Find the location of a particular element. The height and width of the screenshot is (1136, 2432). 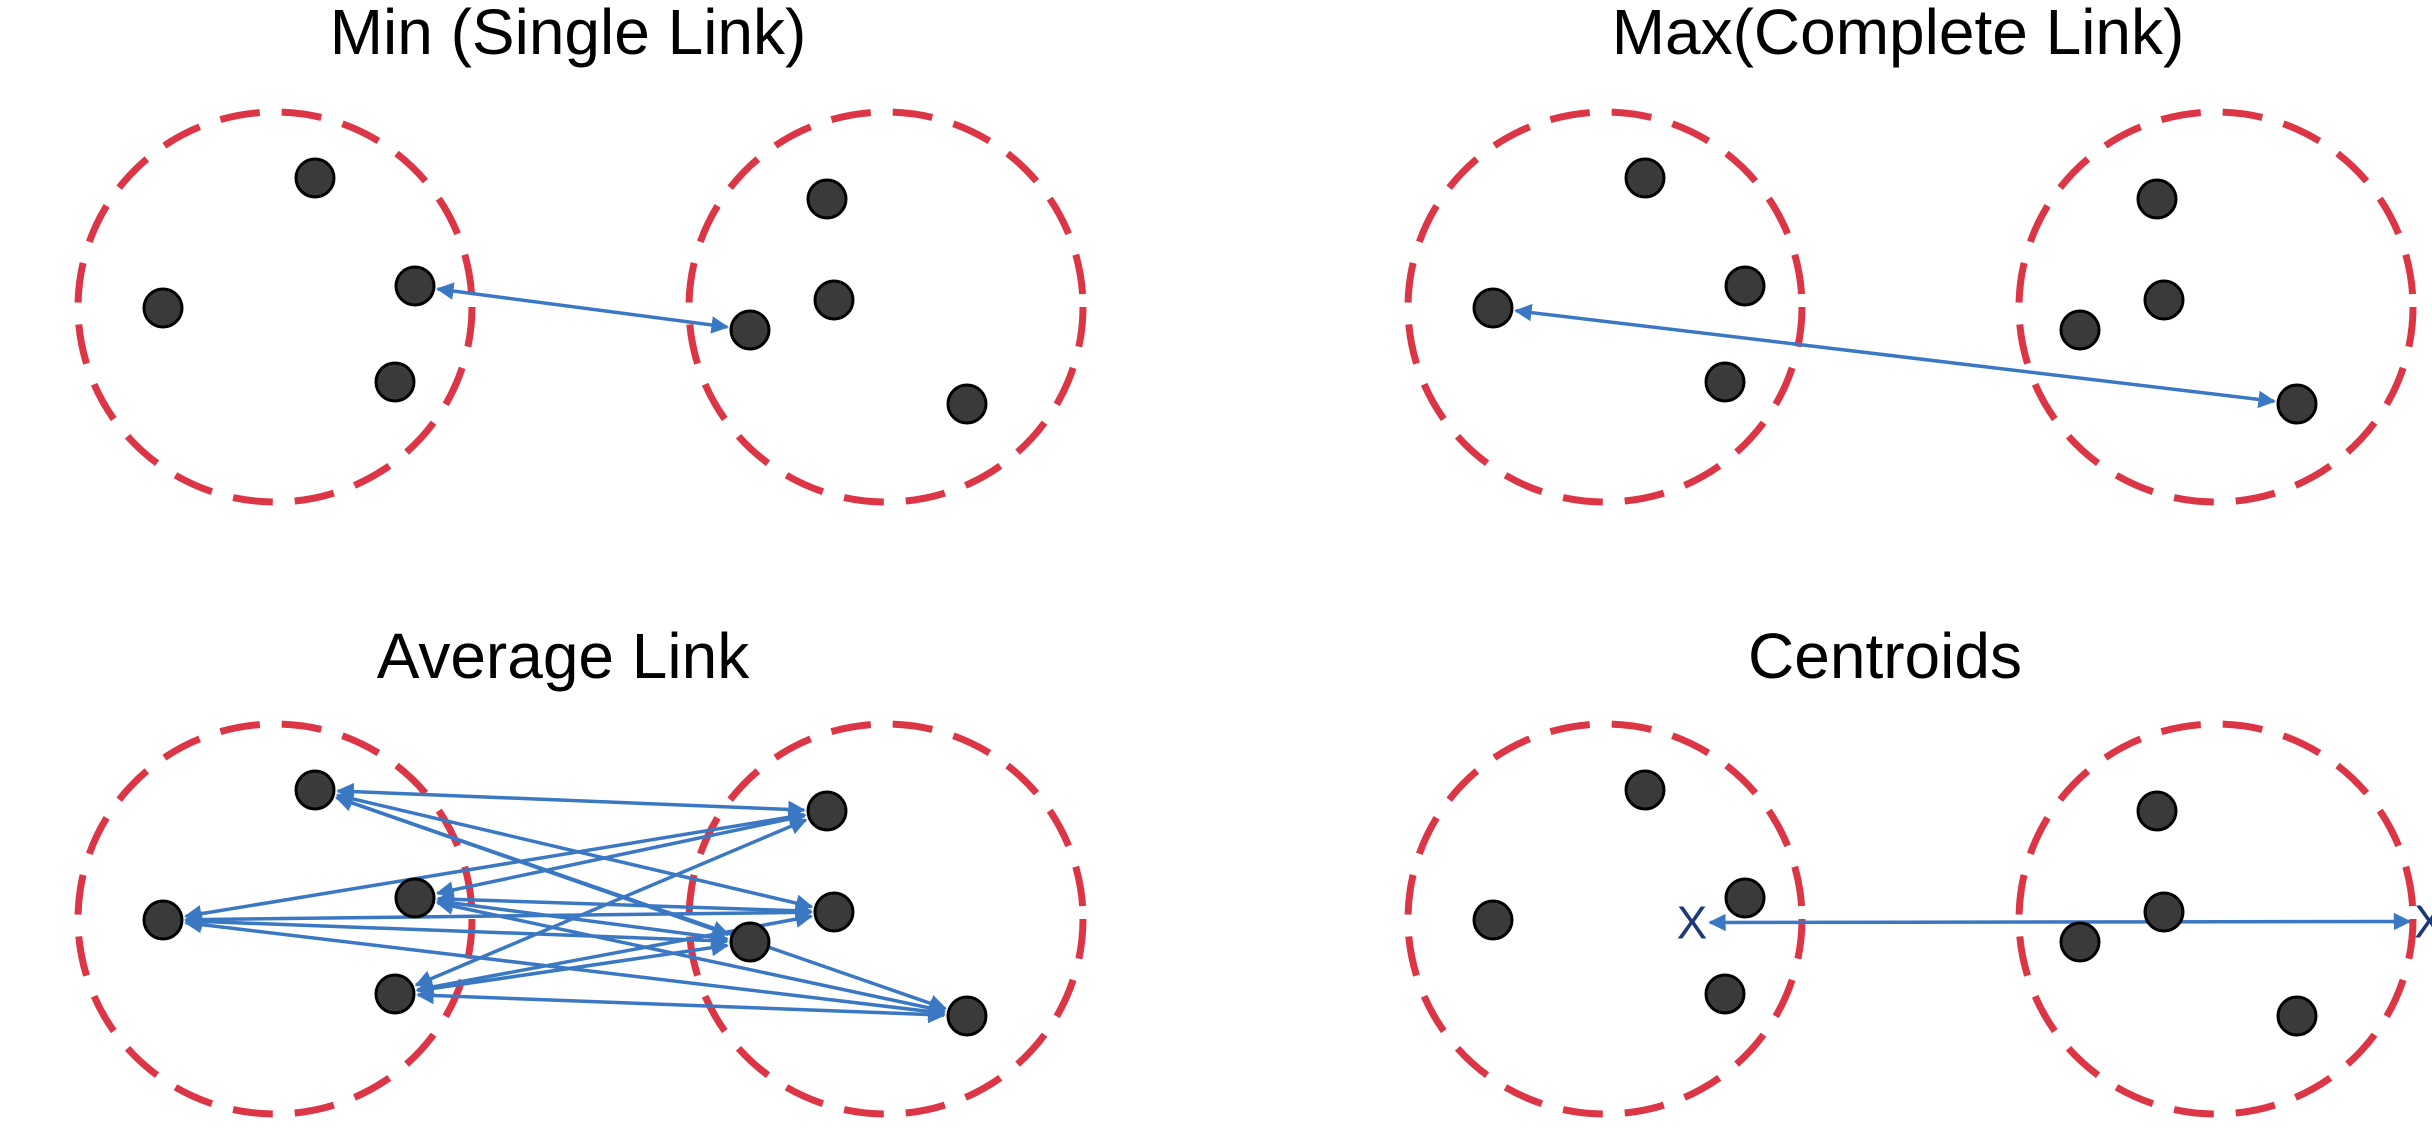

panel-title-min: Min (Single Link) is located at coordinates (568, 34).